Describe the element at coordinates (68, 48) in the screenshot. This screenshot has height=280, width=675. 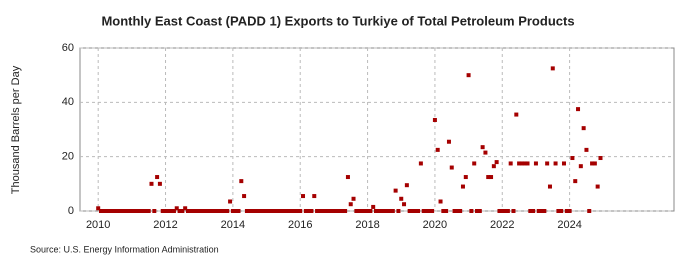
I see `y-tick-label: 60` at that location.